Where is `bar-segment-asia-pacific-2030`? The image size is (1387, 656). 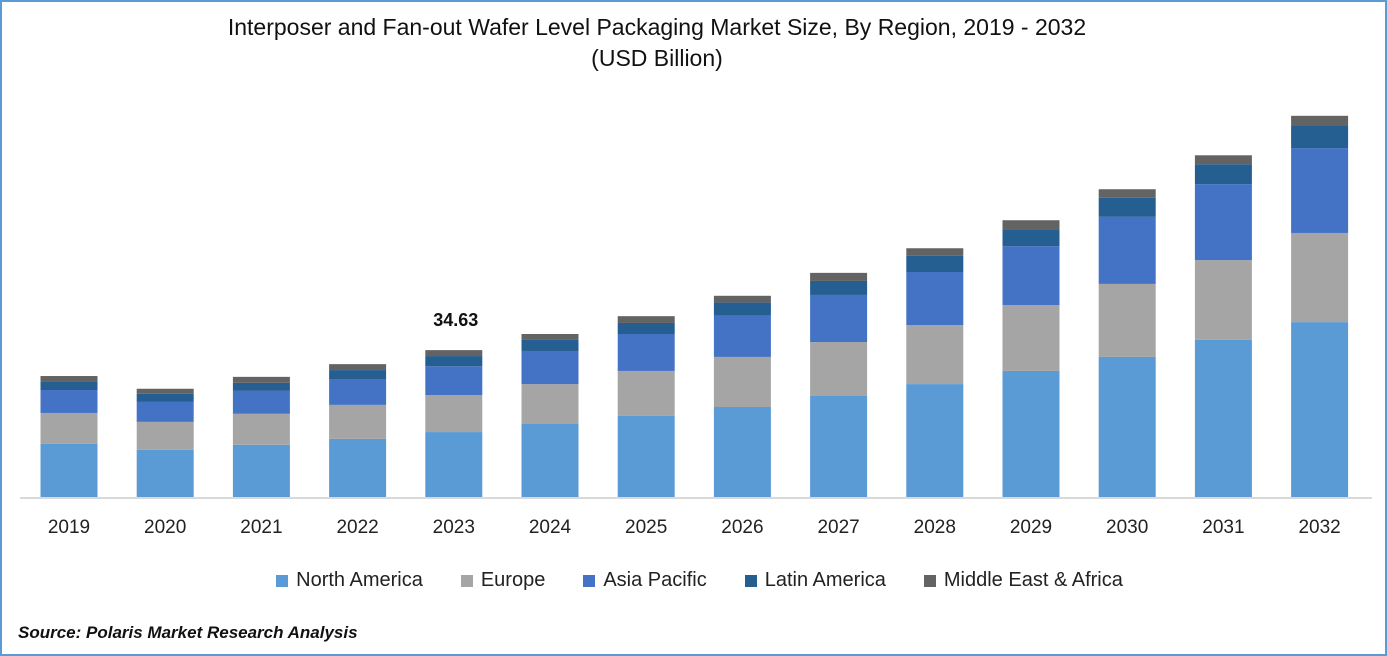 bar-segment-asia-pacific-2030 is located at coordinates (1127, 250).